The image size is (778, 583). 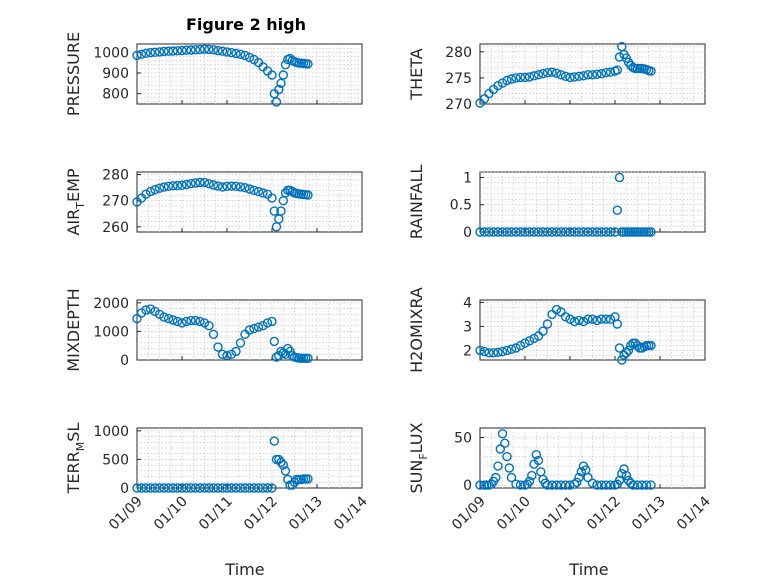 I want to click on y-tick-label: 50, so click(x=463, y=439).